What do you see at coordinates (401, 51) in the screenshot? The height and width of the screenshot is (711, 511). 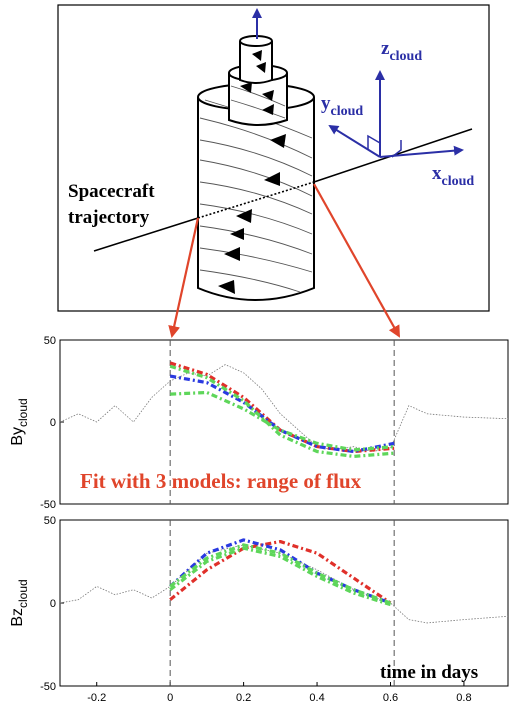 I see `axis-label-z: zcloud` at bounding box center [401, 51].